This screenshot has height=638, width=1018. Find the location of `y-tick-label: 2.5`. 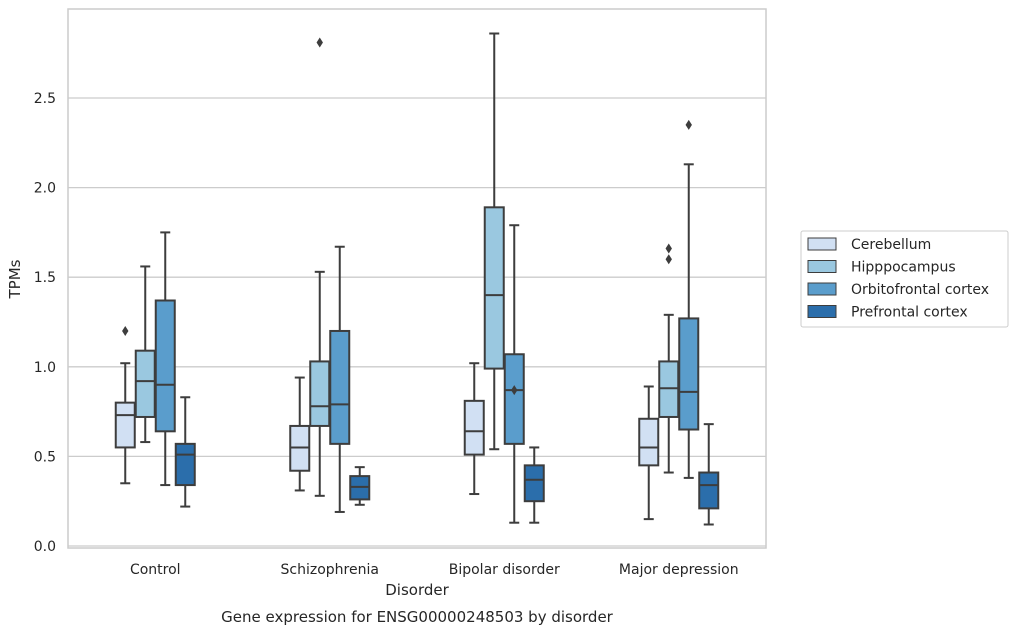

y-tick-label: 2.5 is located at coordinates (45, 99).